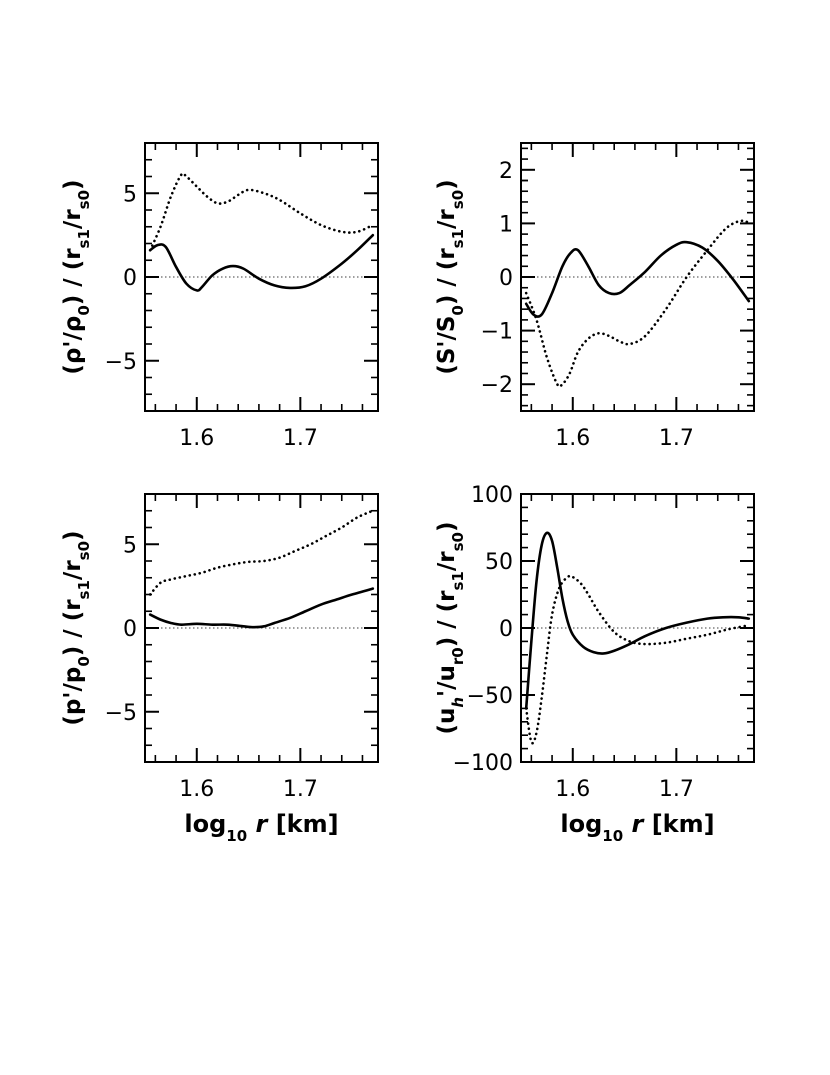 Image resolution: width=830 pixels, height=1075 pixels. Describe the element at coordinates (450, 627) in the screenshot. I see `y-axis-label: (uh'/ur0) / (rs1/rs0)` at that location.